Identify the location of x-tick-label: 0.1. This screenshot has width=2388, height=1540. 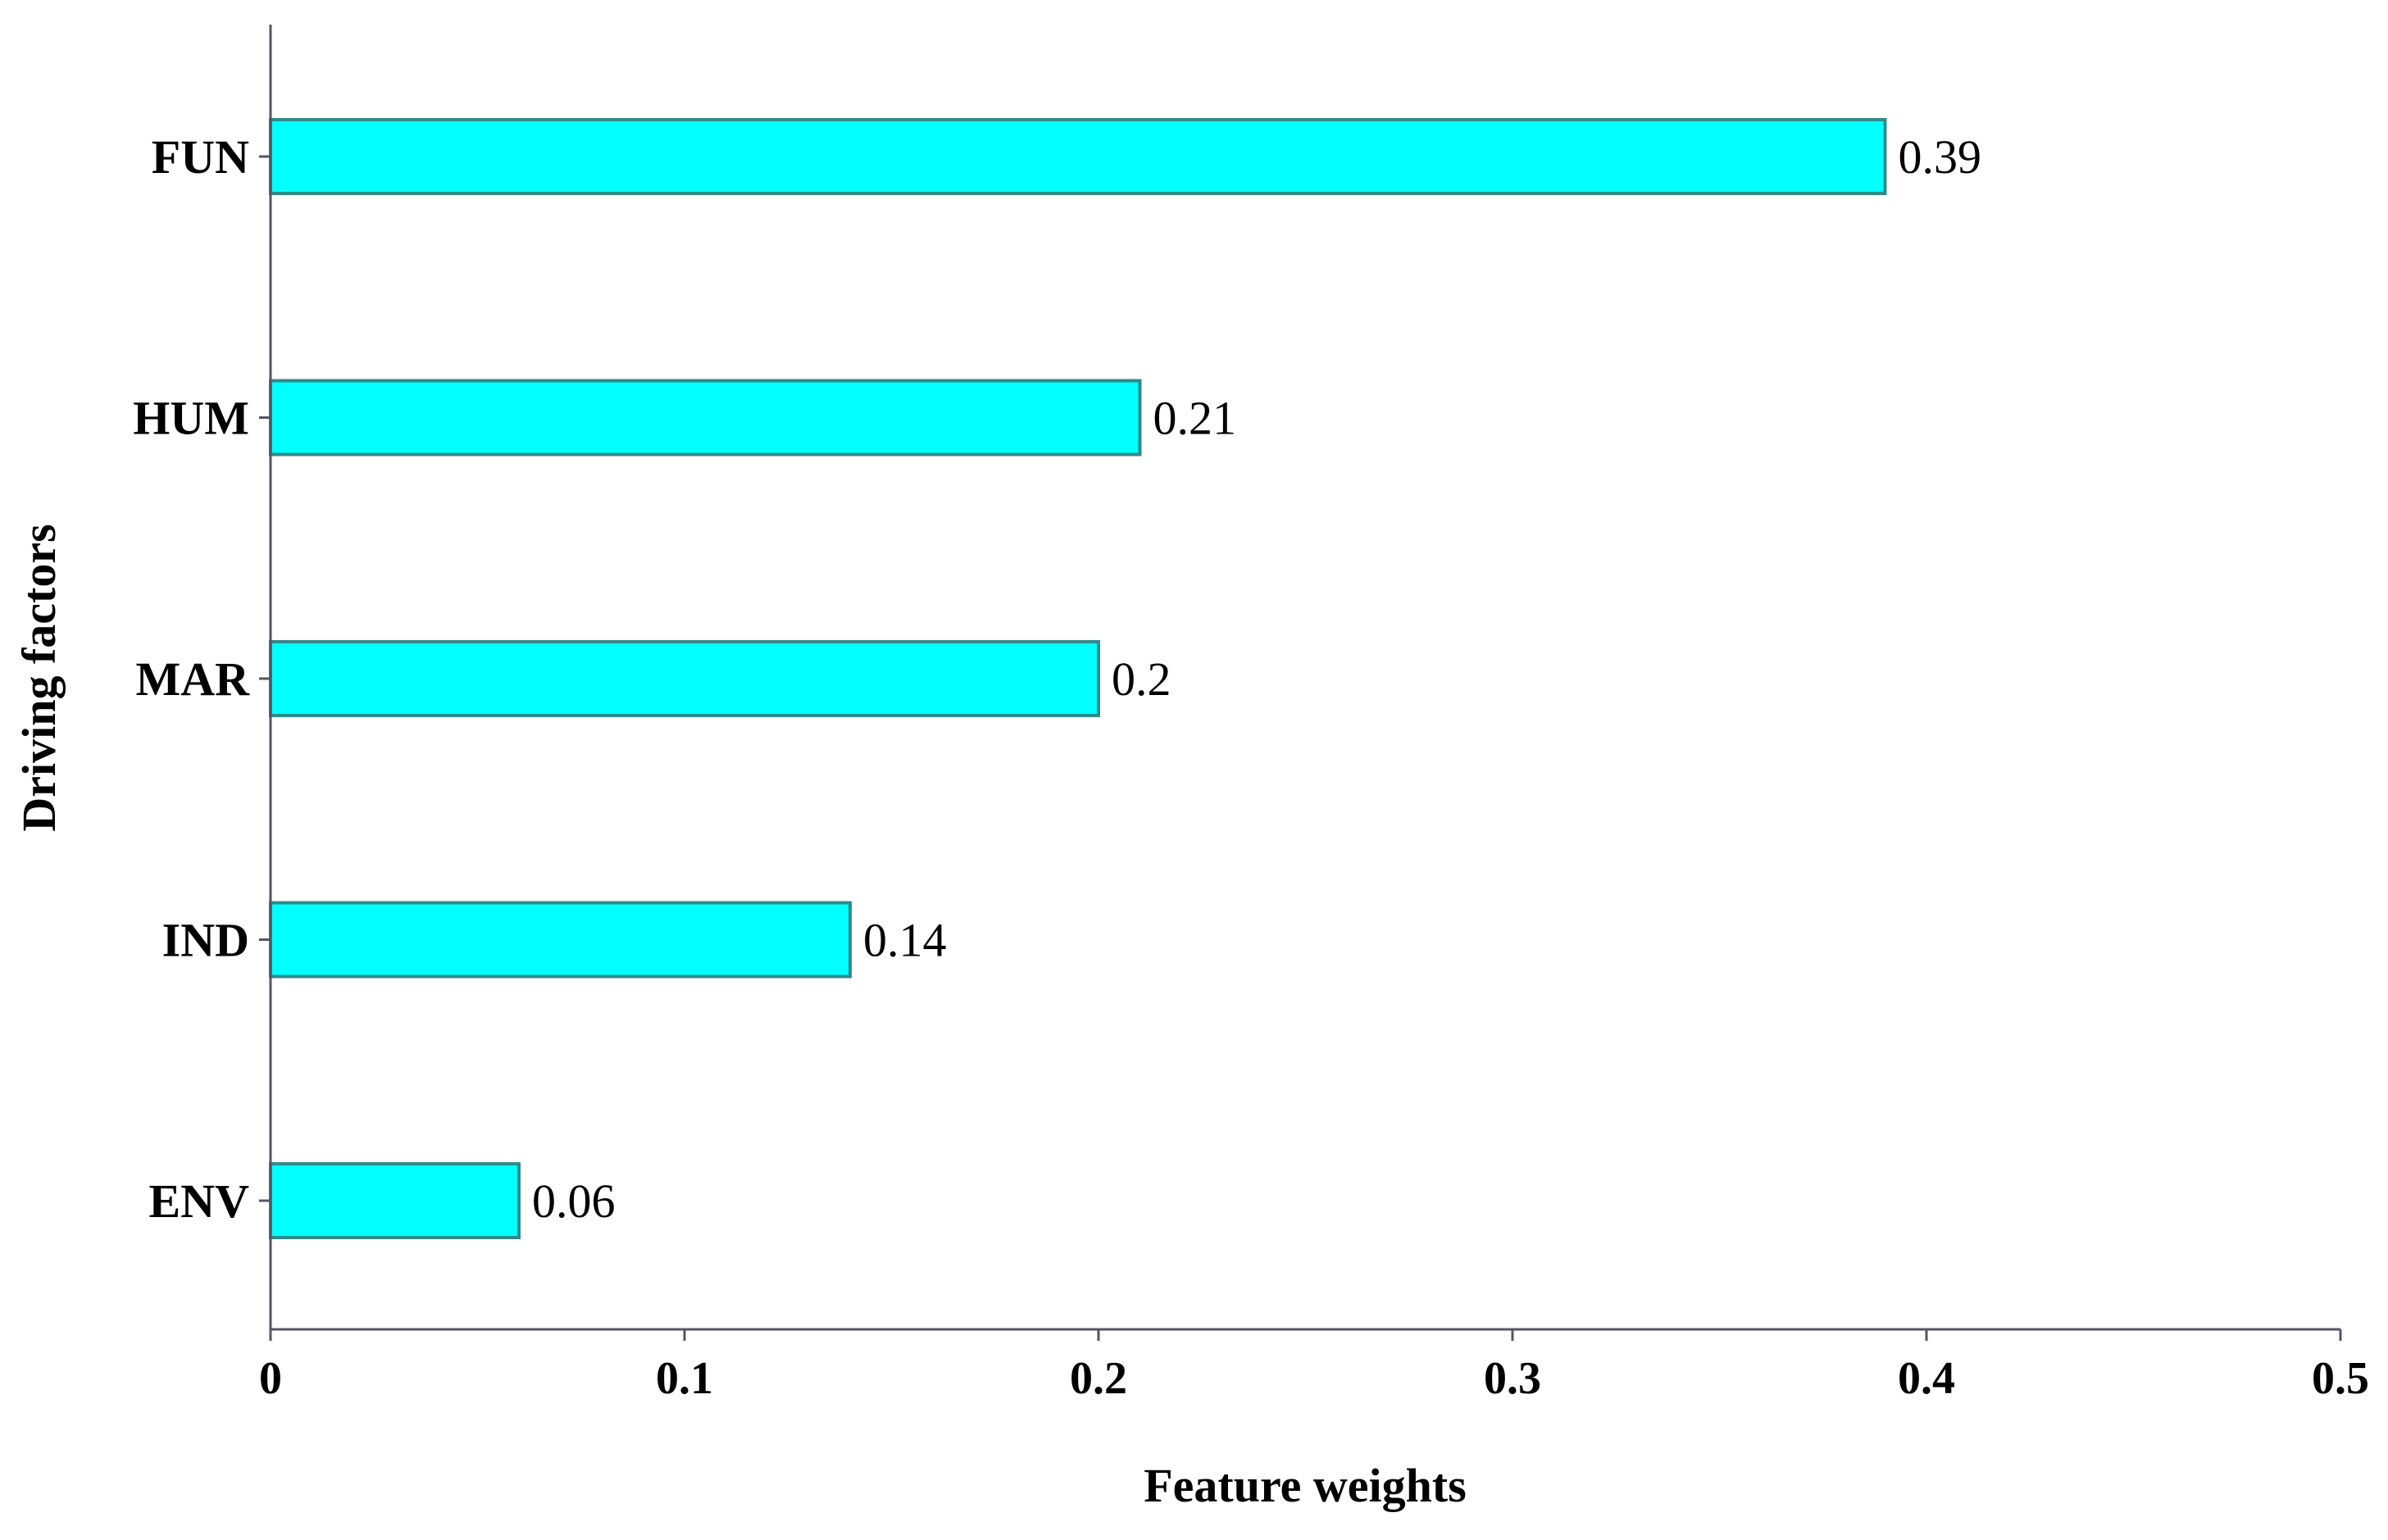
(685, 1378).